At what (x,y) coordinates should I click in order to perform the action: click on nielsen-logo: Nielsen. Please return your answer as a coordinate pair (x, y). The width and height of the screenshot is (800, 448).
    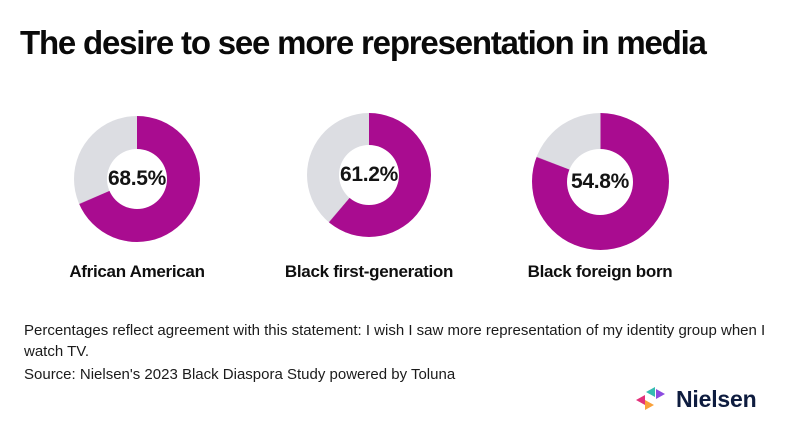
    Looking at the image, I should click on (696, 398).